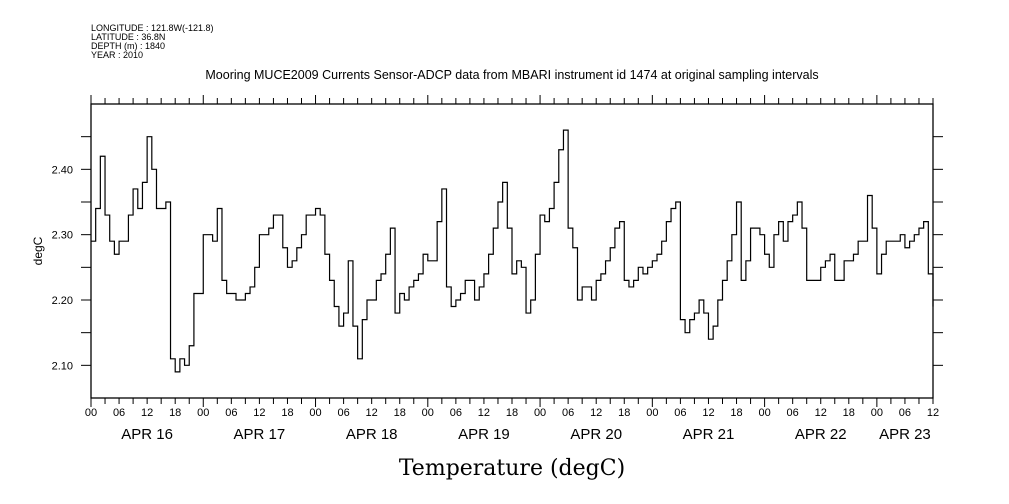 This screenshot has width=1009, height=504. I want to click on y-tick-label: 2.10, so click(62, 366).